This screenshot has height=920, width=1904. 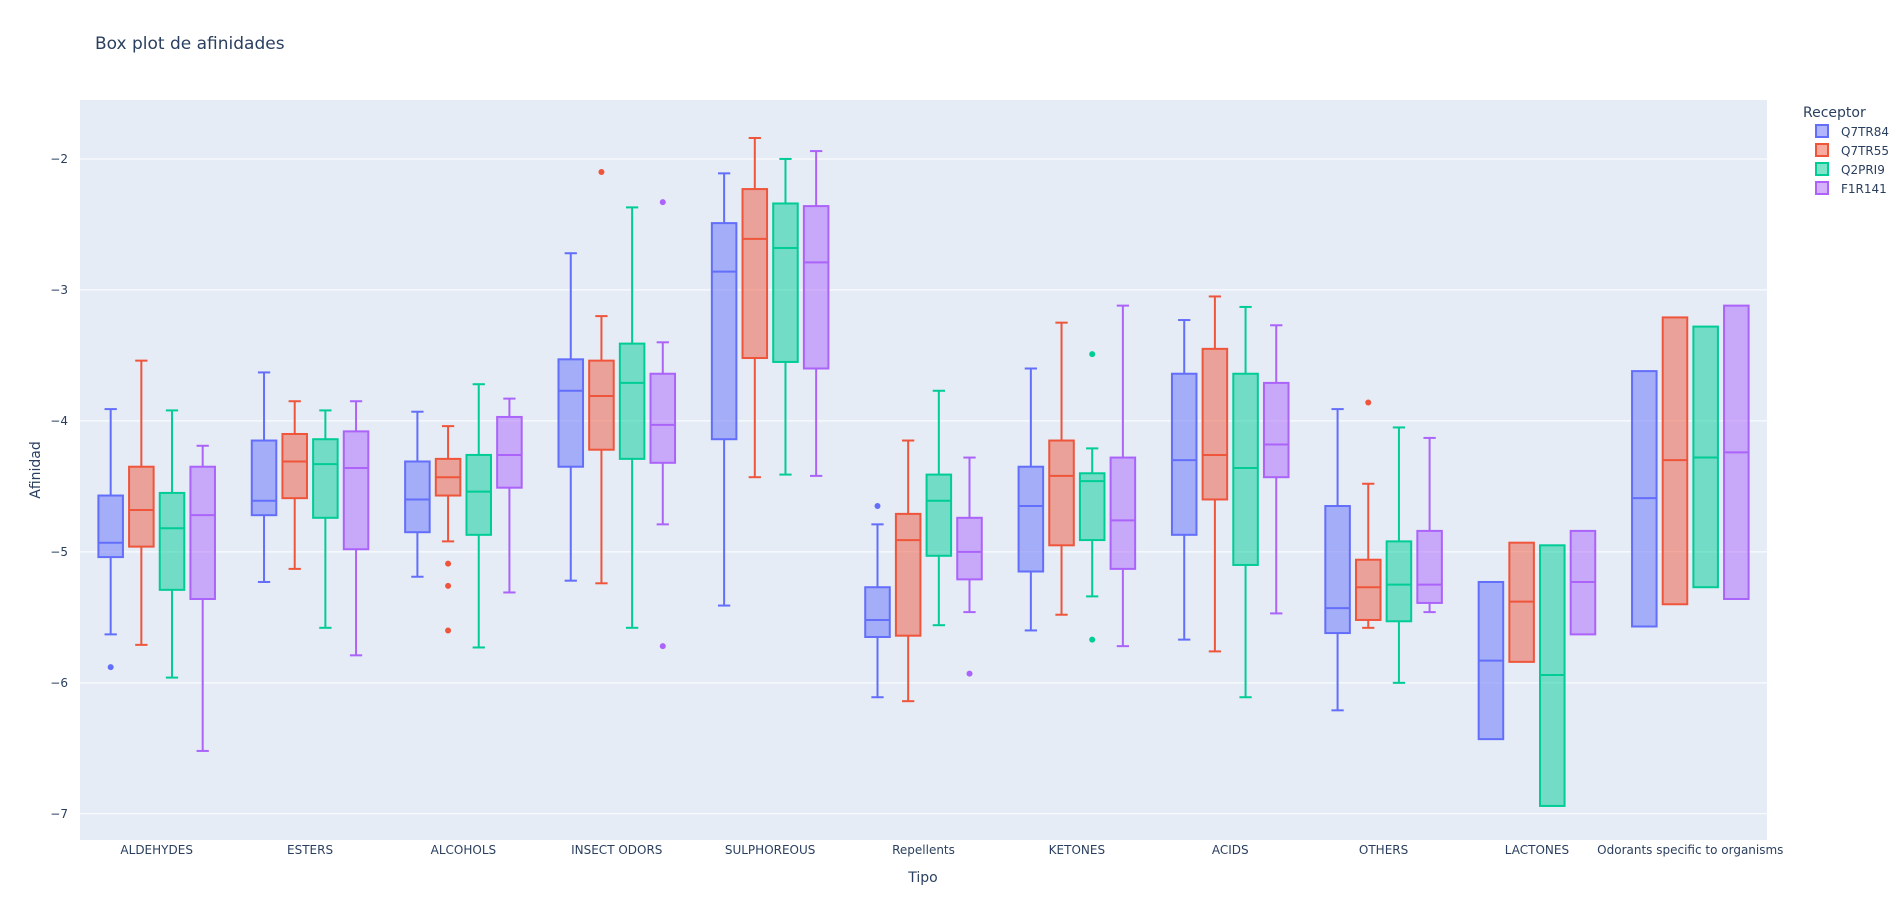 I want to click on box-F1R141-INSECT ODORS, so click(x=663, y=424).